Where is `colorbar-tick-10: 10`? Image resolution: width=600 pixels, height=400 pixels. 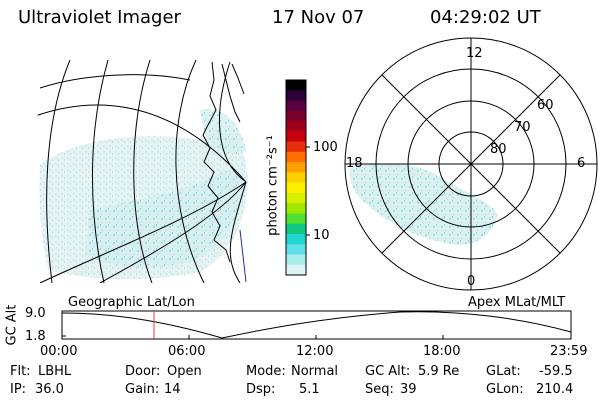
colorbar-tick-10: 10 is located at coordinates (321, 235).